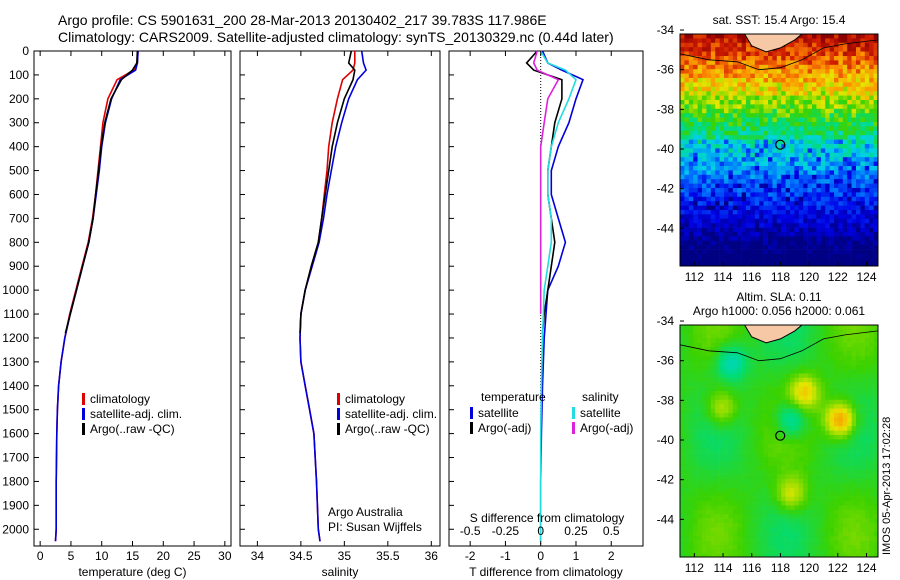  I want to click on x-tick-label: 2, so click(611, 556).